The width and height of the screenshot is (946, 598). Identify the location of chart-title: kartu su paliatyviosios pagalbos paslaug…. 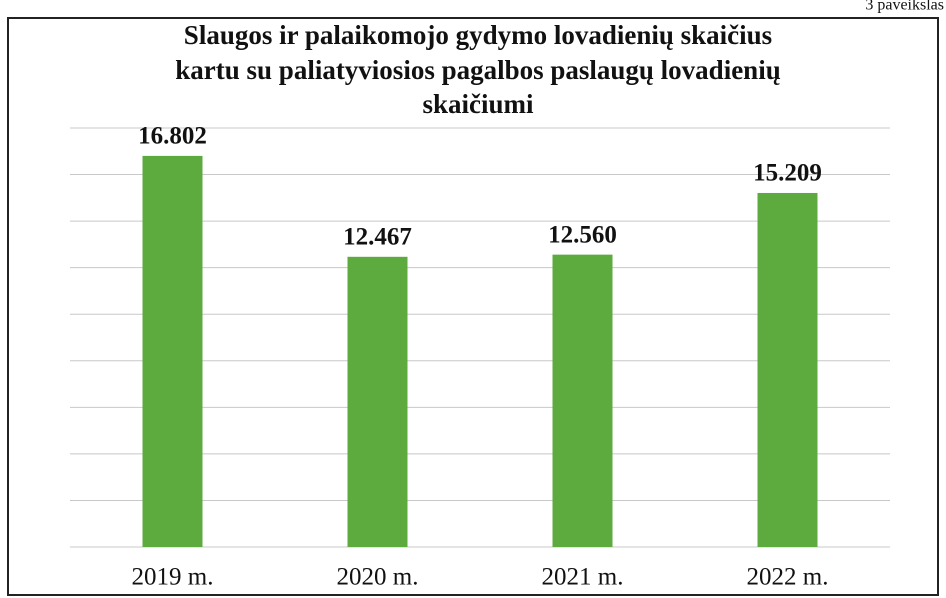
(477, 70).